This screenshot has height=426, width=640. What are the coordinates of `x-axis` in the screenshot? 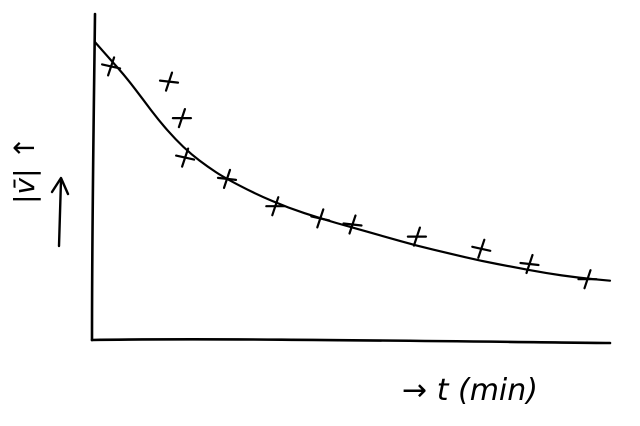 It's located at (351, 341).